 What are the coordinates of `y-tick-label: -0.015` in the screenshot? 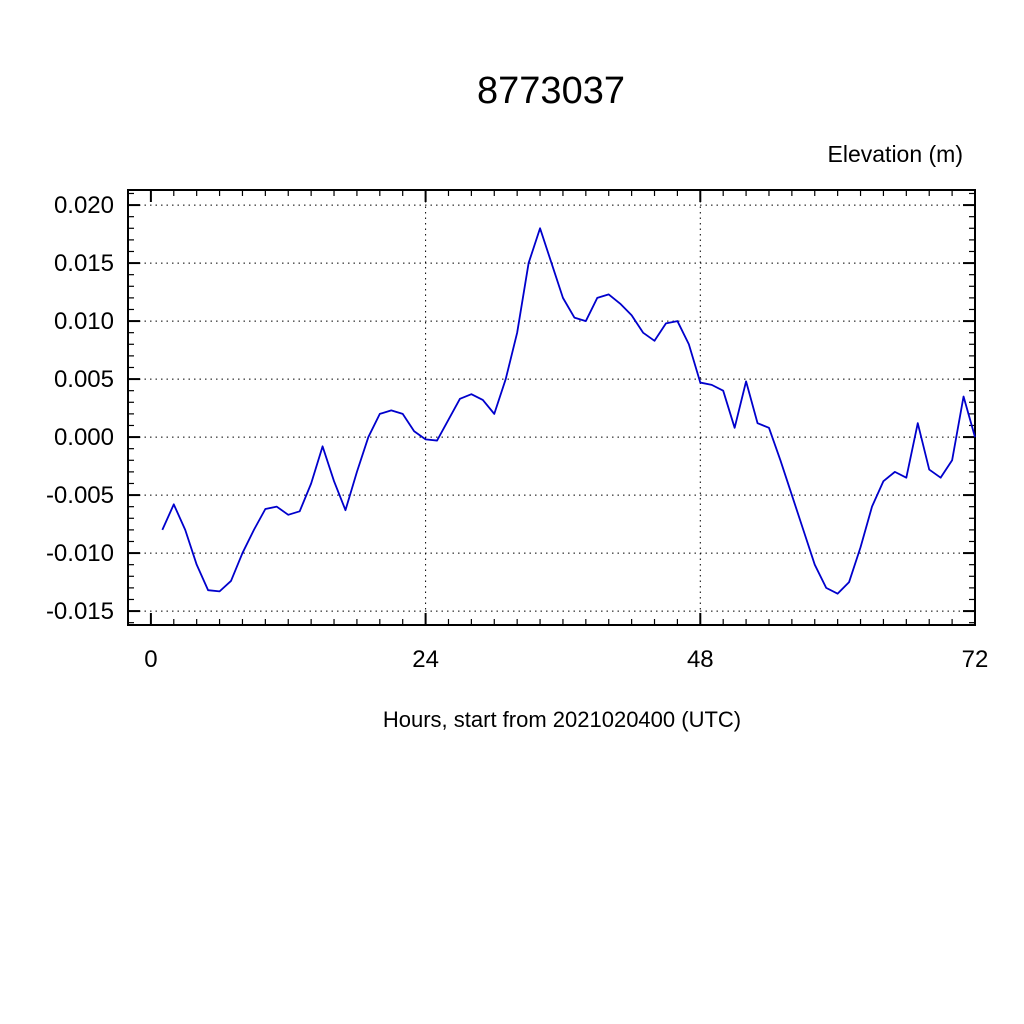 It's located at (80, 611).